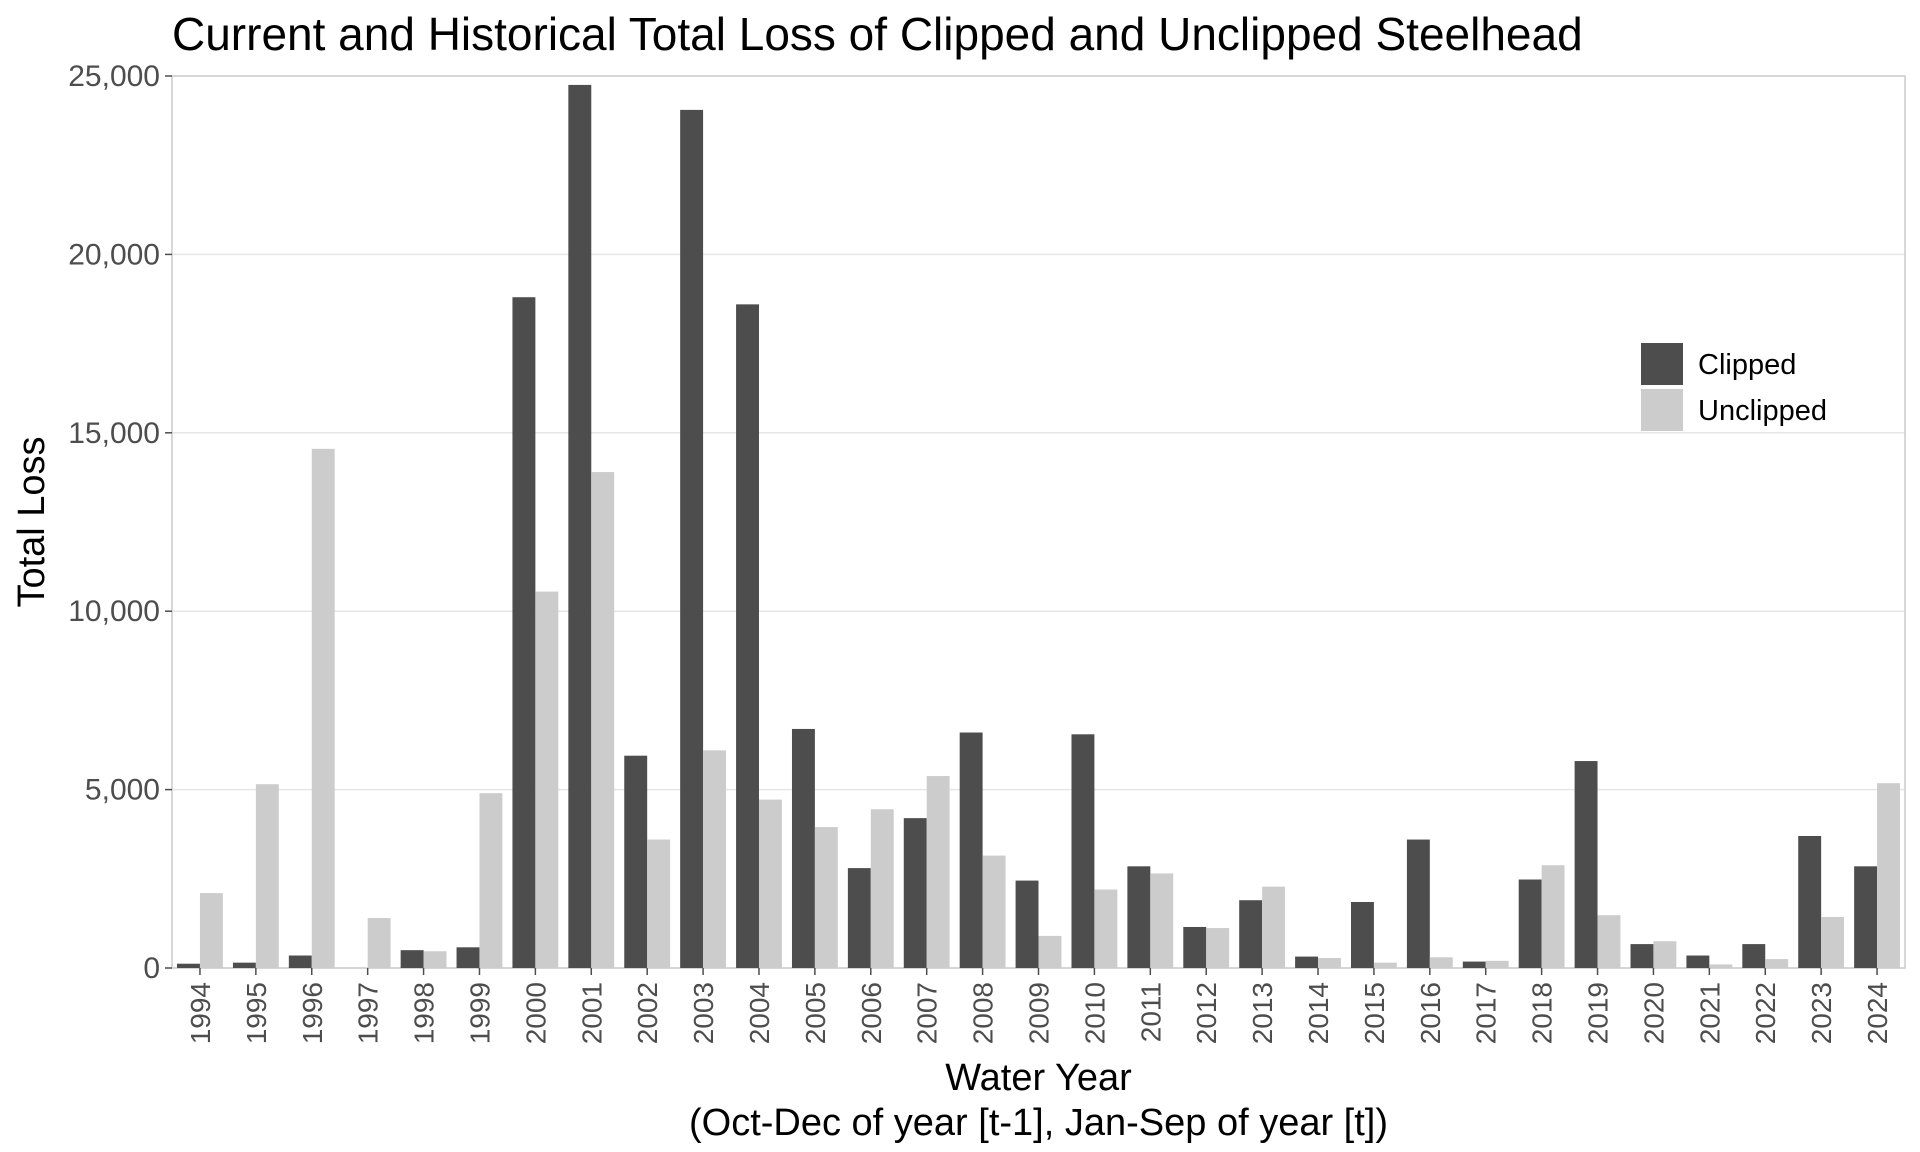 This screenshot has width=1920, height=1152. Describe the element at coordinates (815, 1013) in the screenshot. I see `x-tick-label: 2005` at that location.